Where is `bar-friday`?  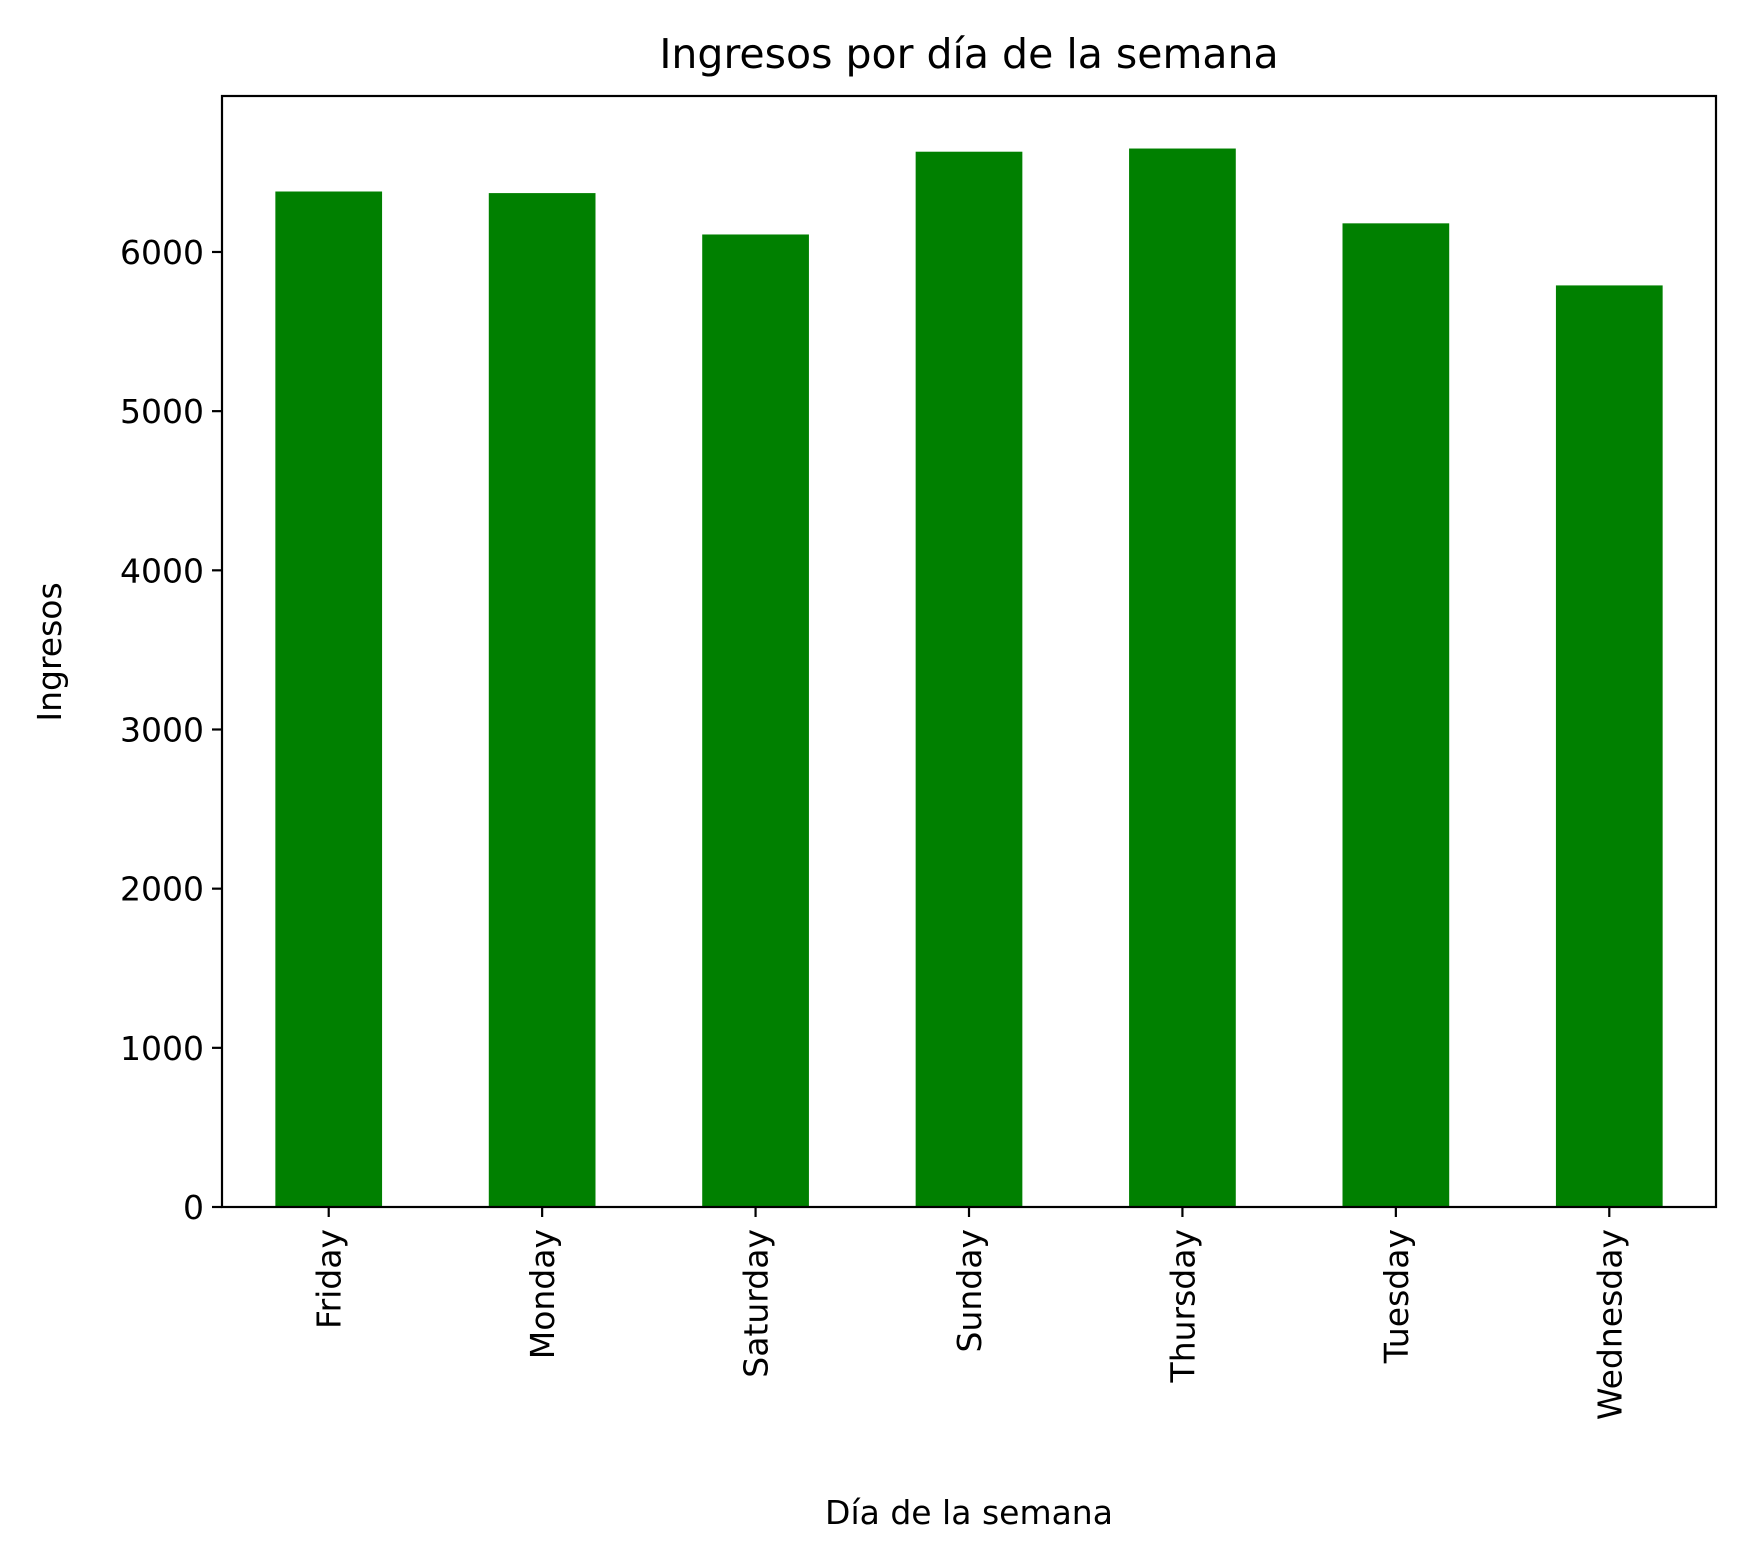
bar-friday is located at coordinates (329, 699).